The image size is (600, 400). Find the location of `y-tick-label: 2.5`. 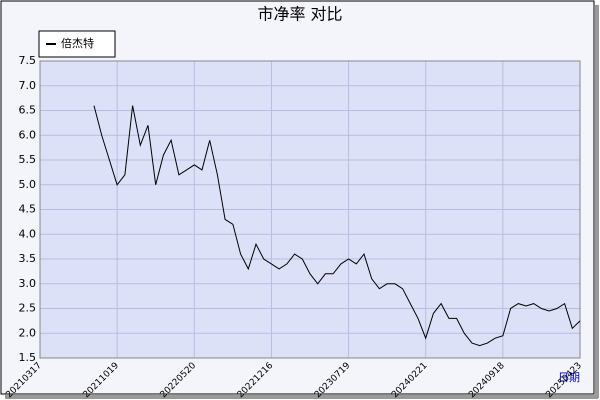

y-tick-label: 2.5 is located at coordinates (28, 308).